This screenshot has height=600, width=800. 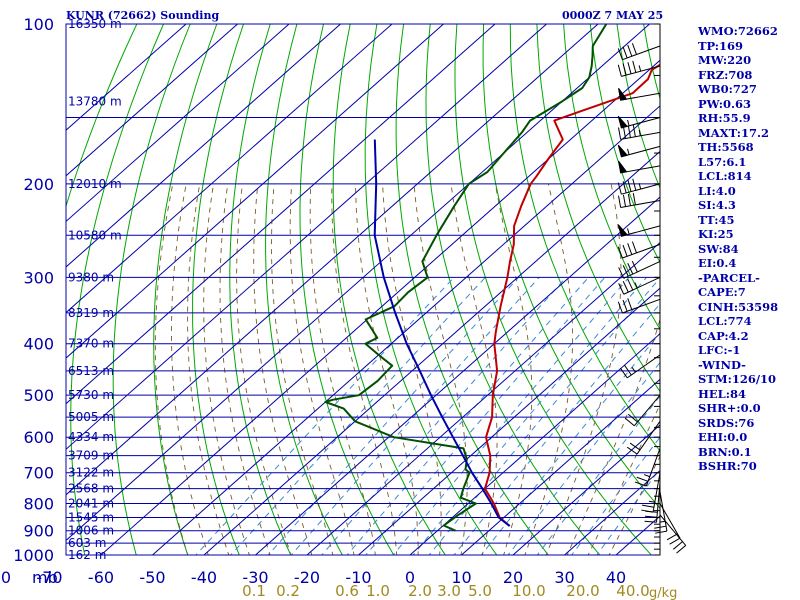 What do you see at coordinates (716, 234) in the screenshot?
I see `index-value: KI:25` at bounding box center [716, 234].